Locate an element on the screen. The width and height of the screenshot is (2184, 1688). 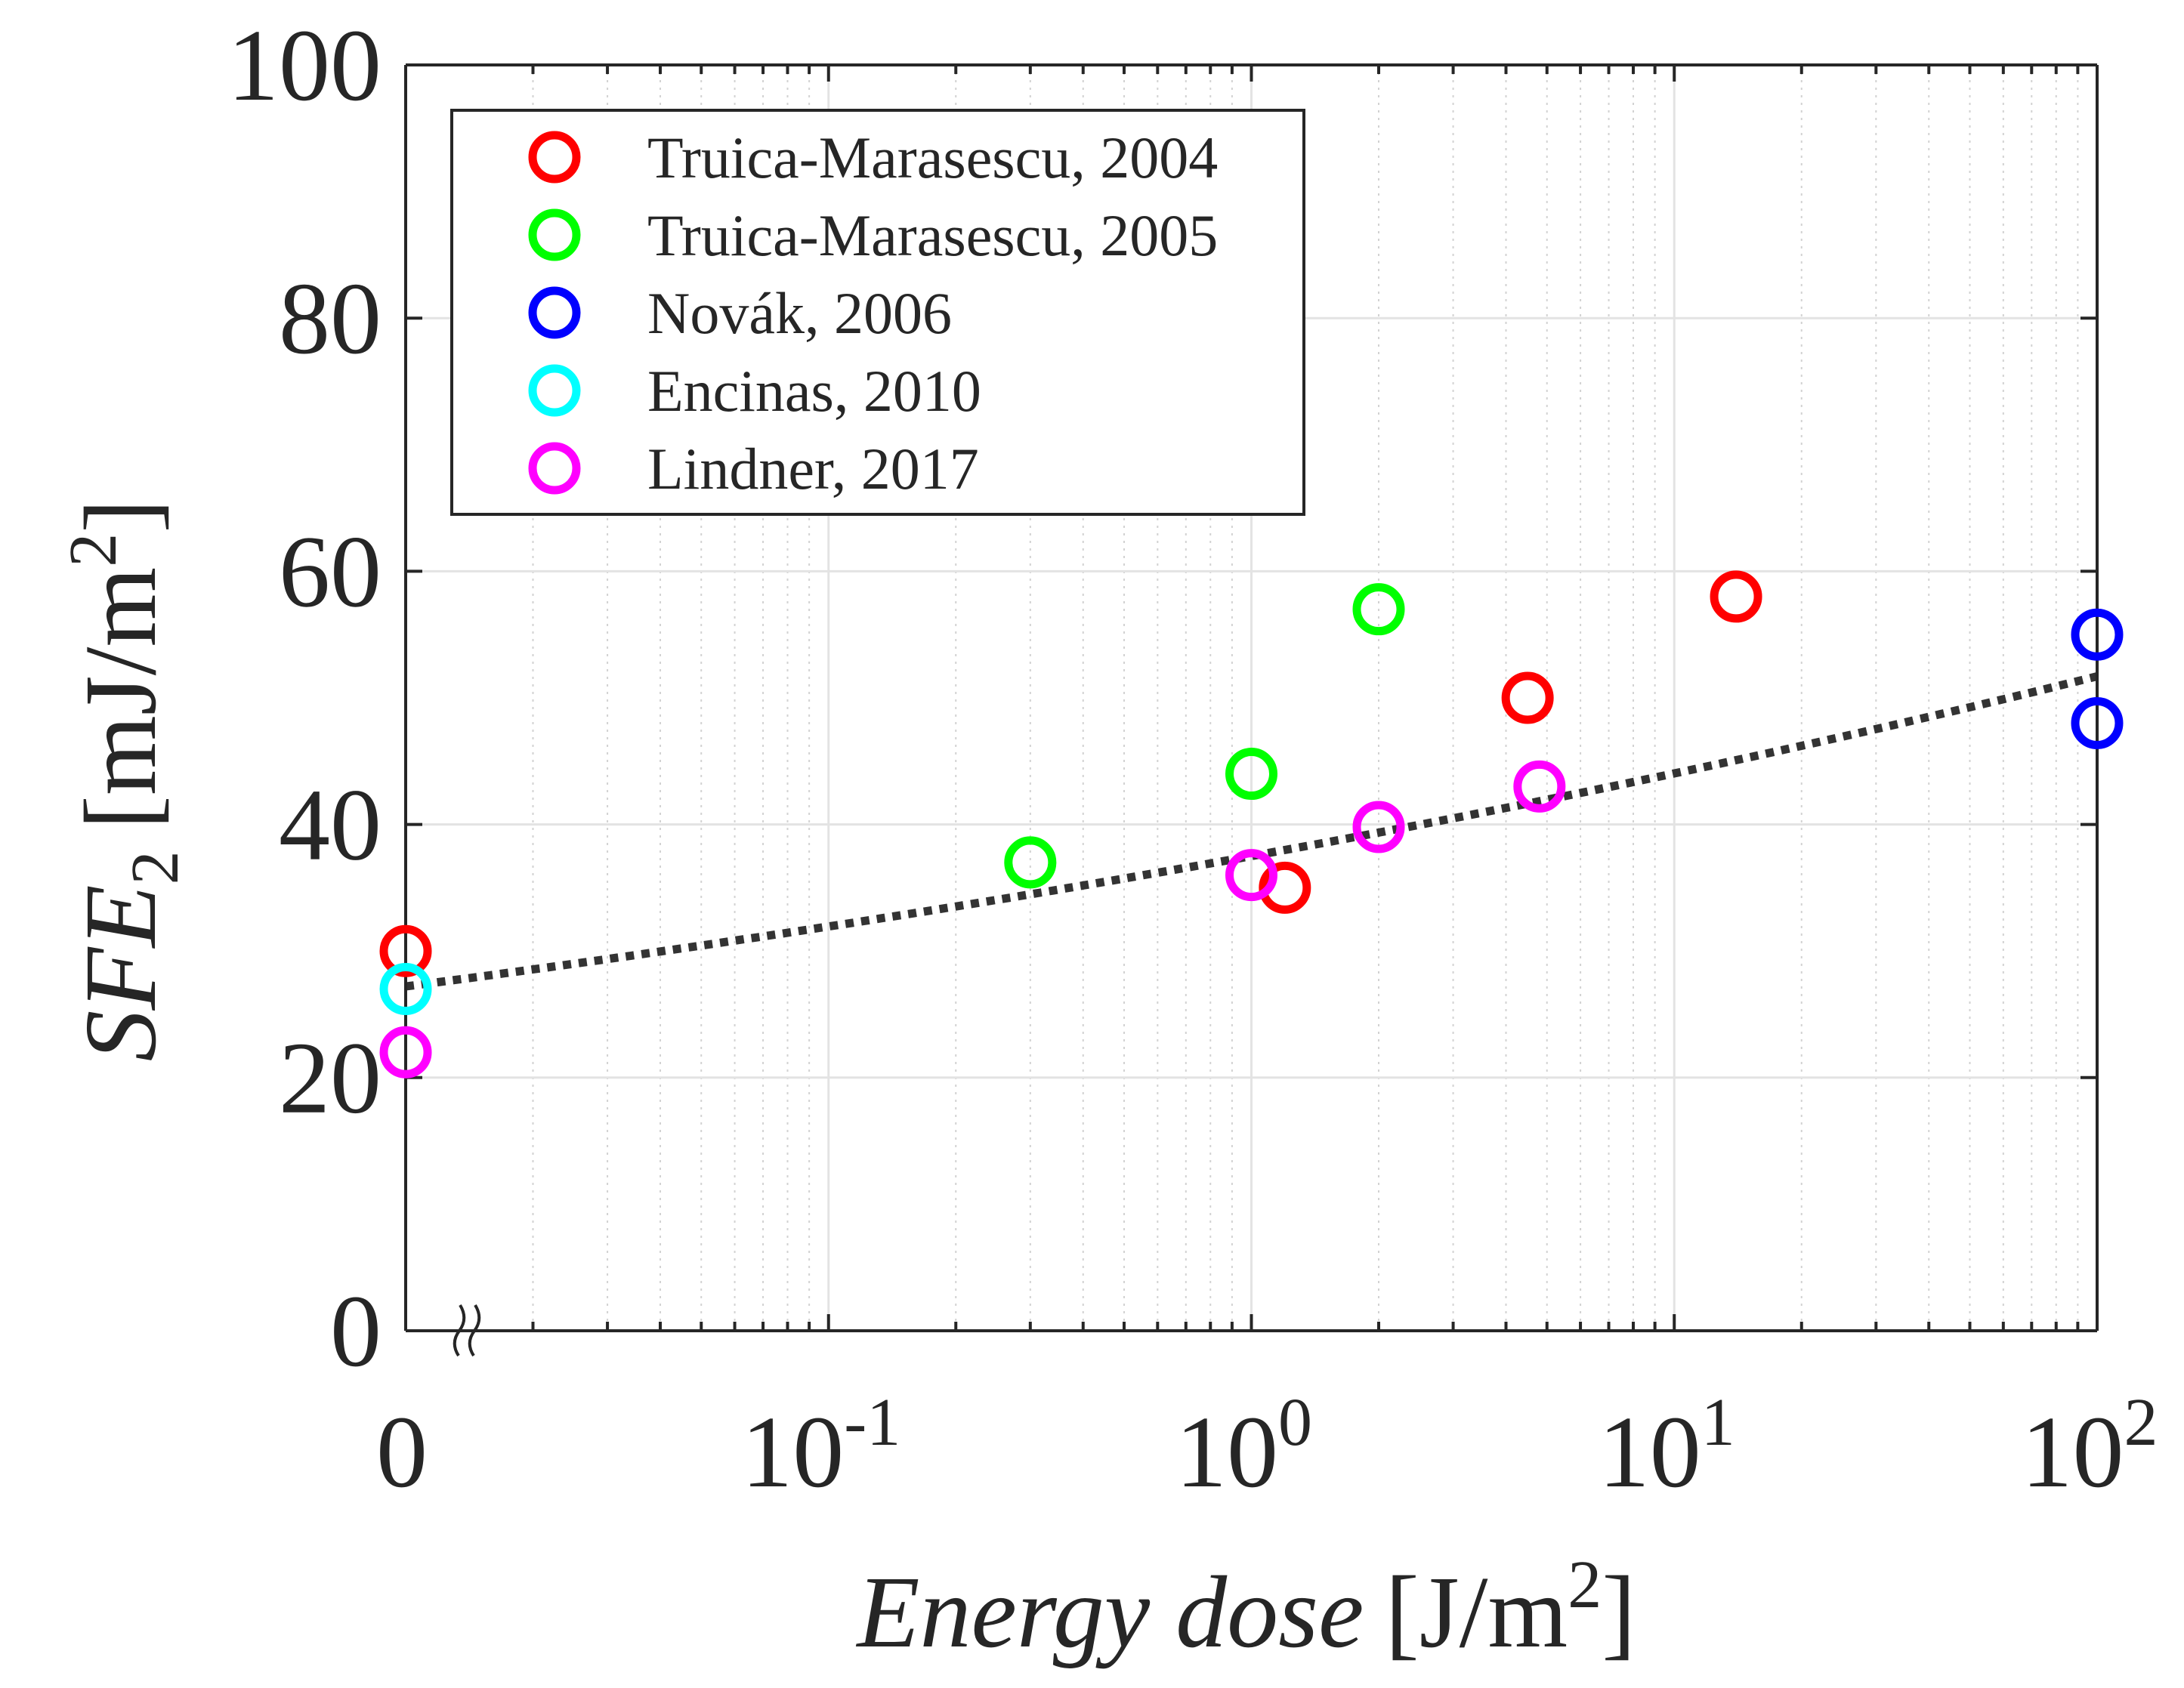
x-tick-label-zero: 0 is located at coordinates (402, 1453).